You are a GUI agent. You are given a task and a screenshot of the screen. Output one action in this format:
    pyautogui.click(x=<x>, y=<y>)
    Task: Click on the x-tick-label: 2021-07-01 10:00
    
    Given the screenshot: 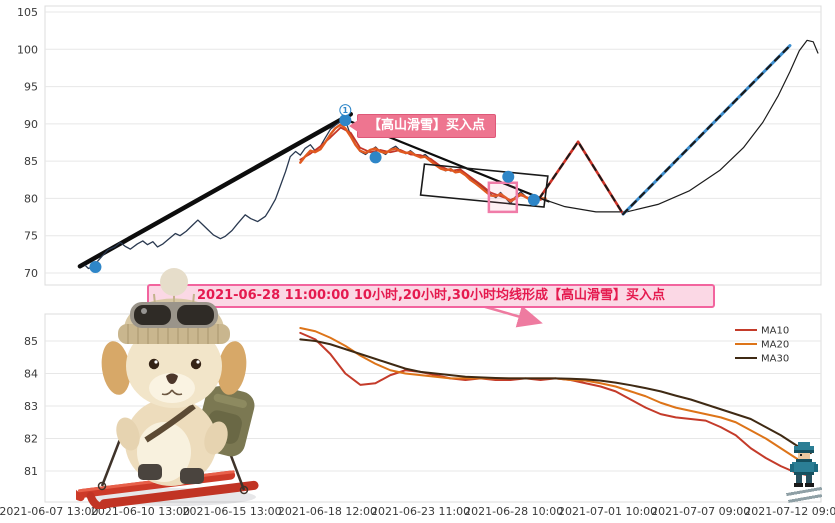 What is the action you would take?
    pyautogui.click(x=607, y=511)
    